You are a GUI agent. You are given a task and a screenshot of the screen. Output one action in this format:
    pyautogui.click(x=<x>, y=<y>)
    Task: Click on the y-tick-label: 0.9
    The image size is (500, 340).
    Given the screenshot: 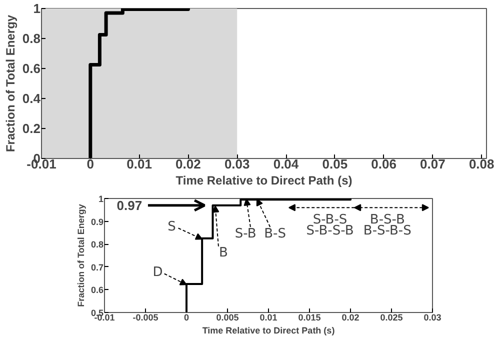 What is the action you would take?
    pyautogui.click(x=97, y=221)
    